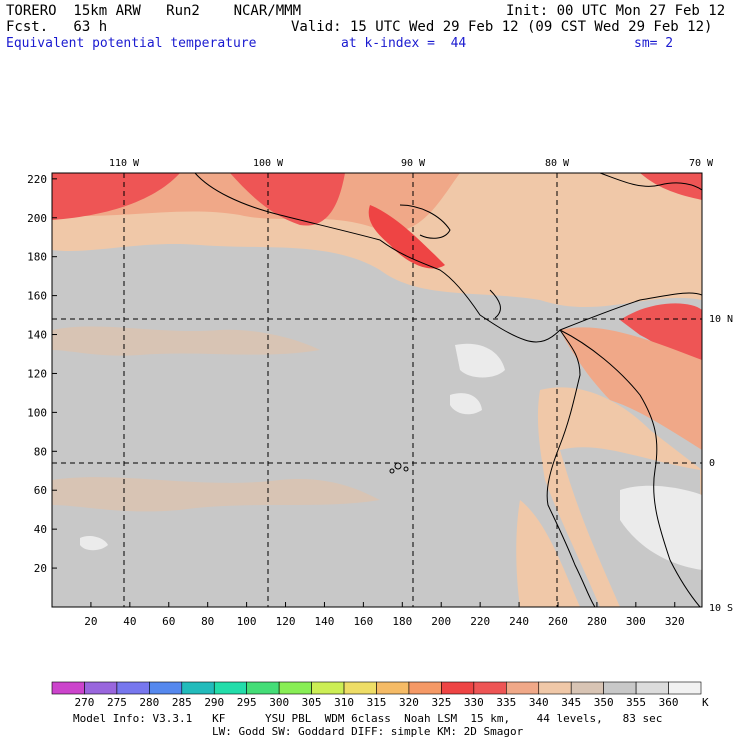 The image size is (740, 740). I want to click on x-tick-label: 280, so click(597, 621).